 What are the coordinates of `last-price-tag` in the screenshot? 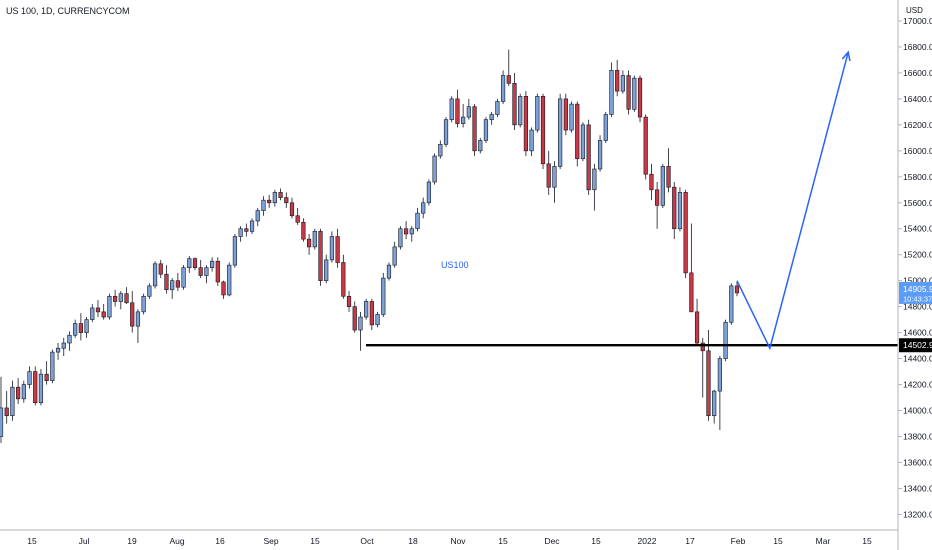 It's located at (915, 292).